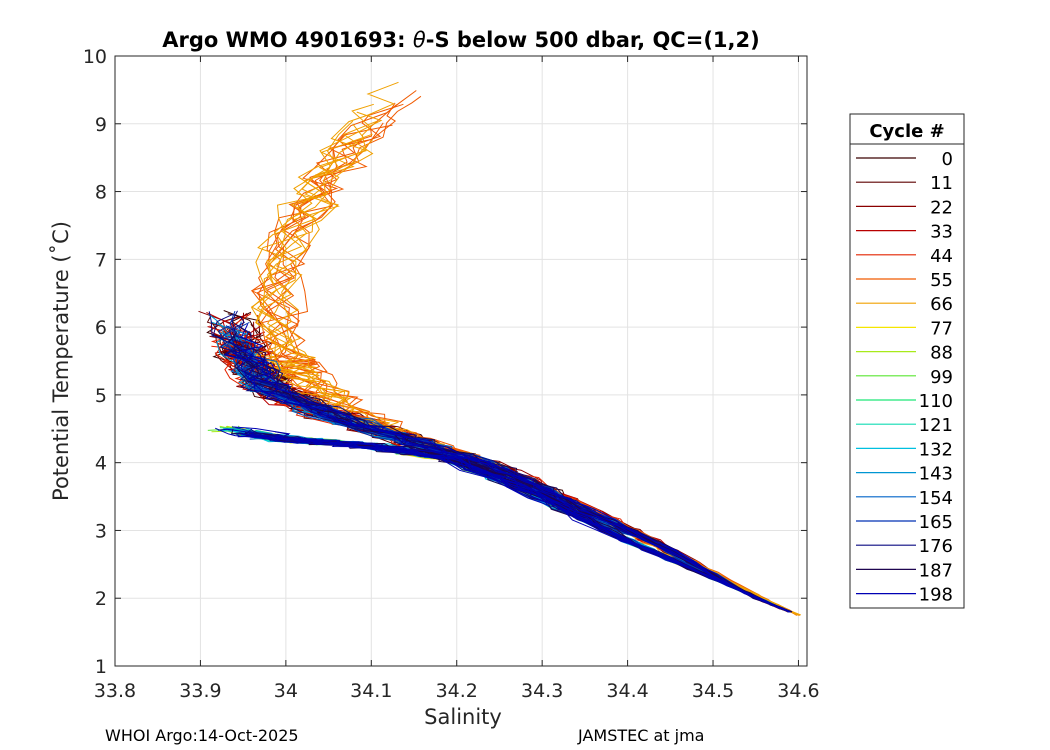 This screenshot has height=750, width=1050. I want to click on y-tick-label: 10, so click(95, 57).